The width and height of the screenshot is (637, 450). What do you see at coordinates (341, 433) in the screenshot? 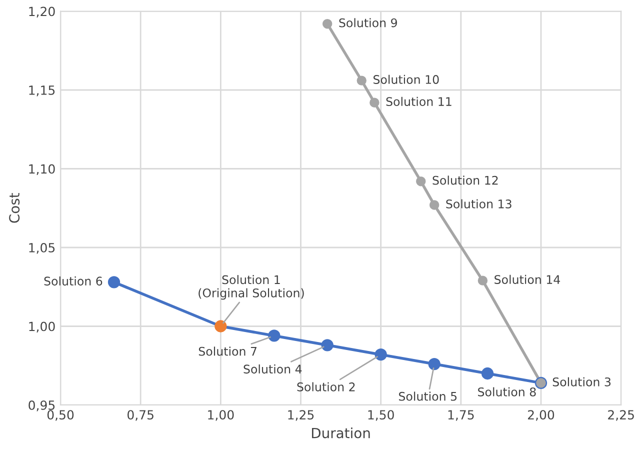
I see `x-axis-title: Duration` at bounding box center [341, 433].